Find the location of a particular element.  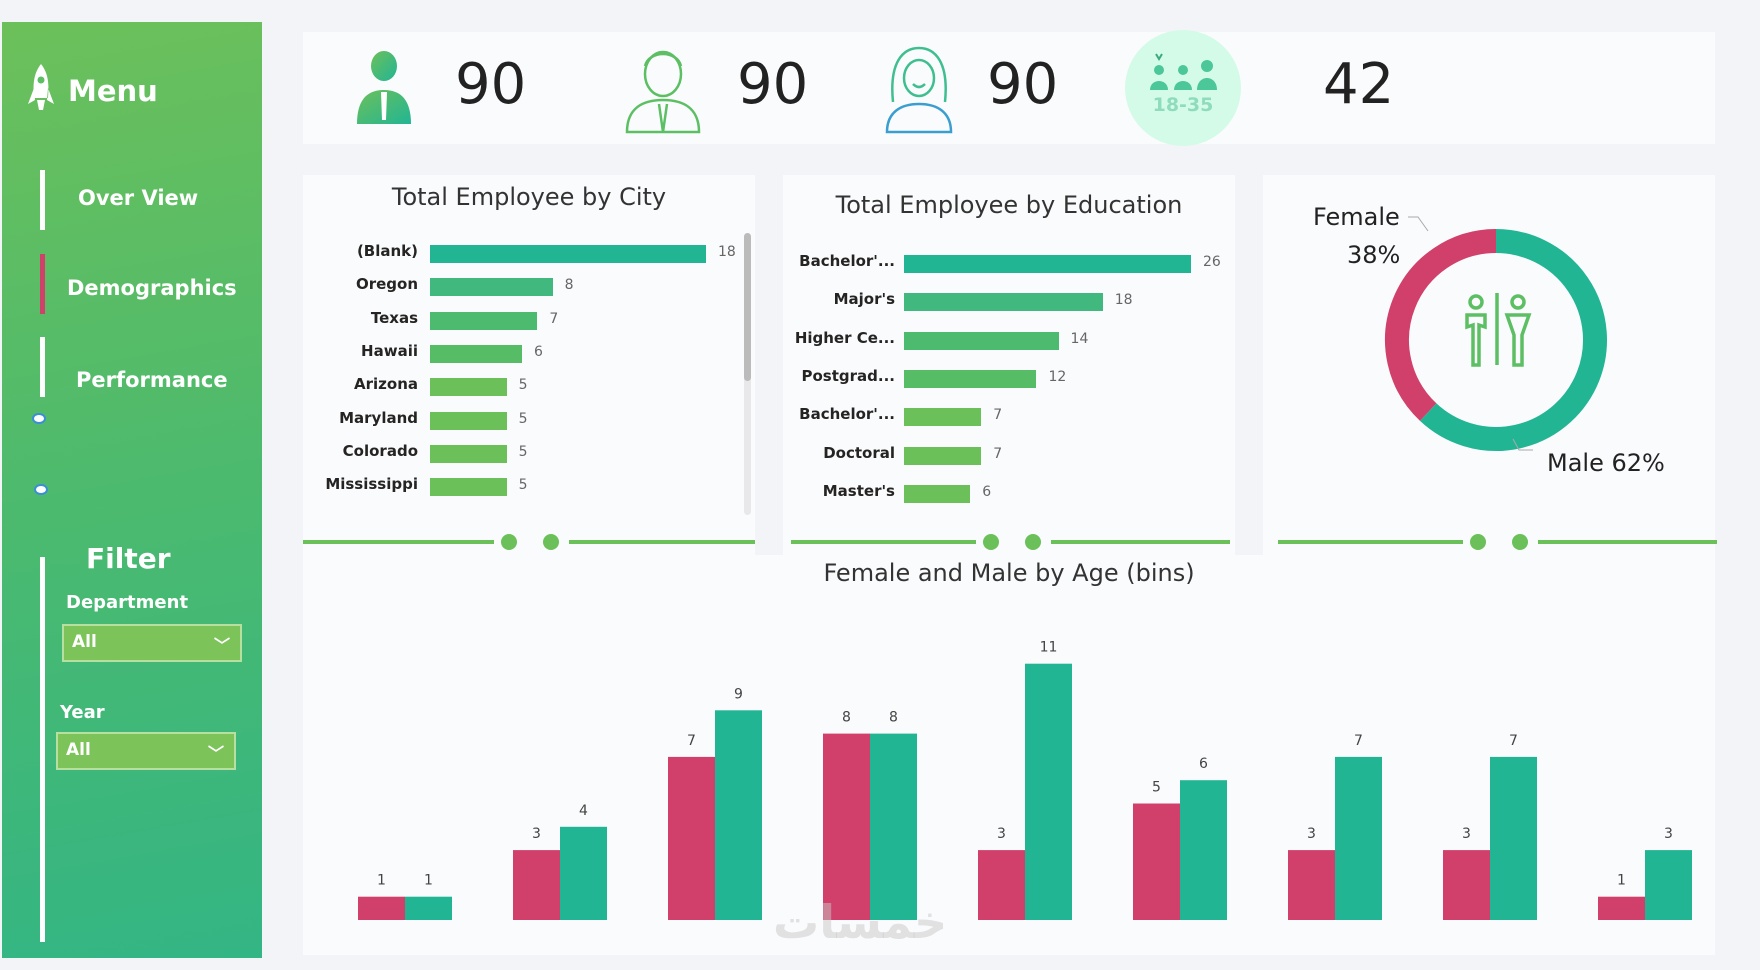

department-value: All is located at coordinates (84, 642).